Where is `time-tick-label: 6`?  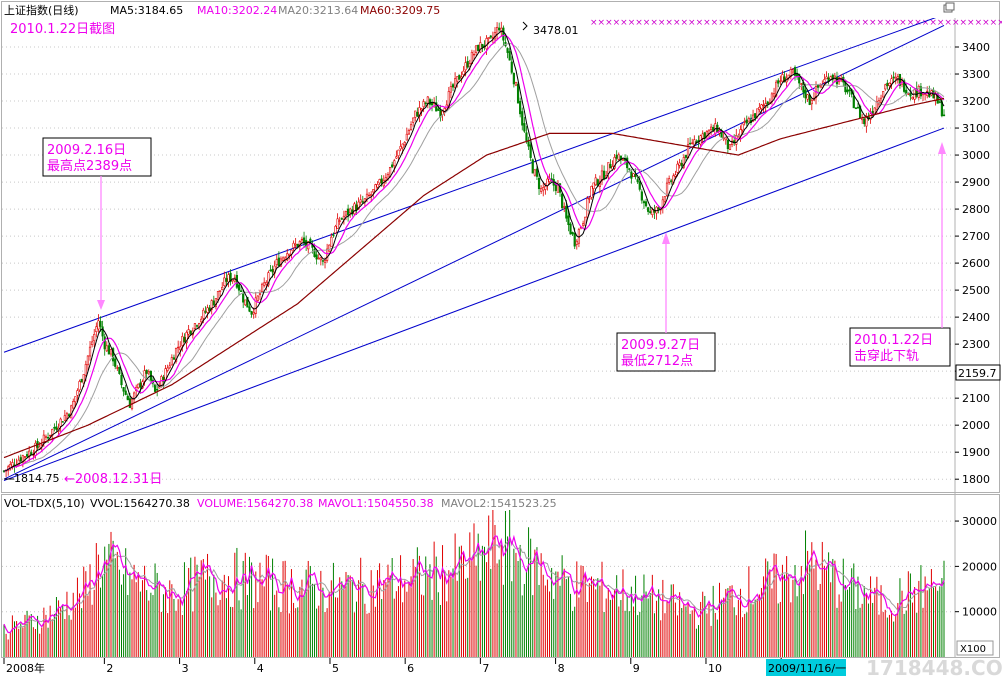 time-tick-label: 6 is located at coordinates (410, 668).